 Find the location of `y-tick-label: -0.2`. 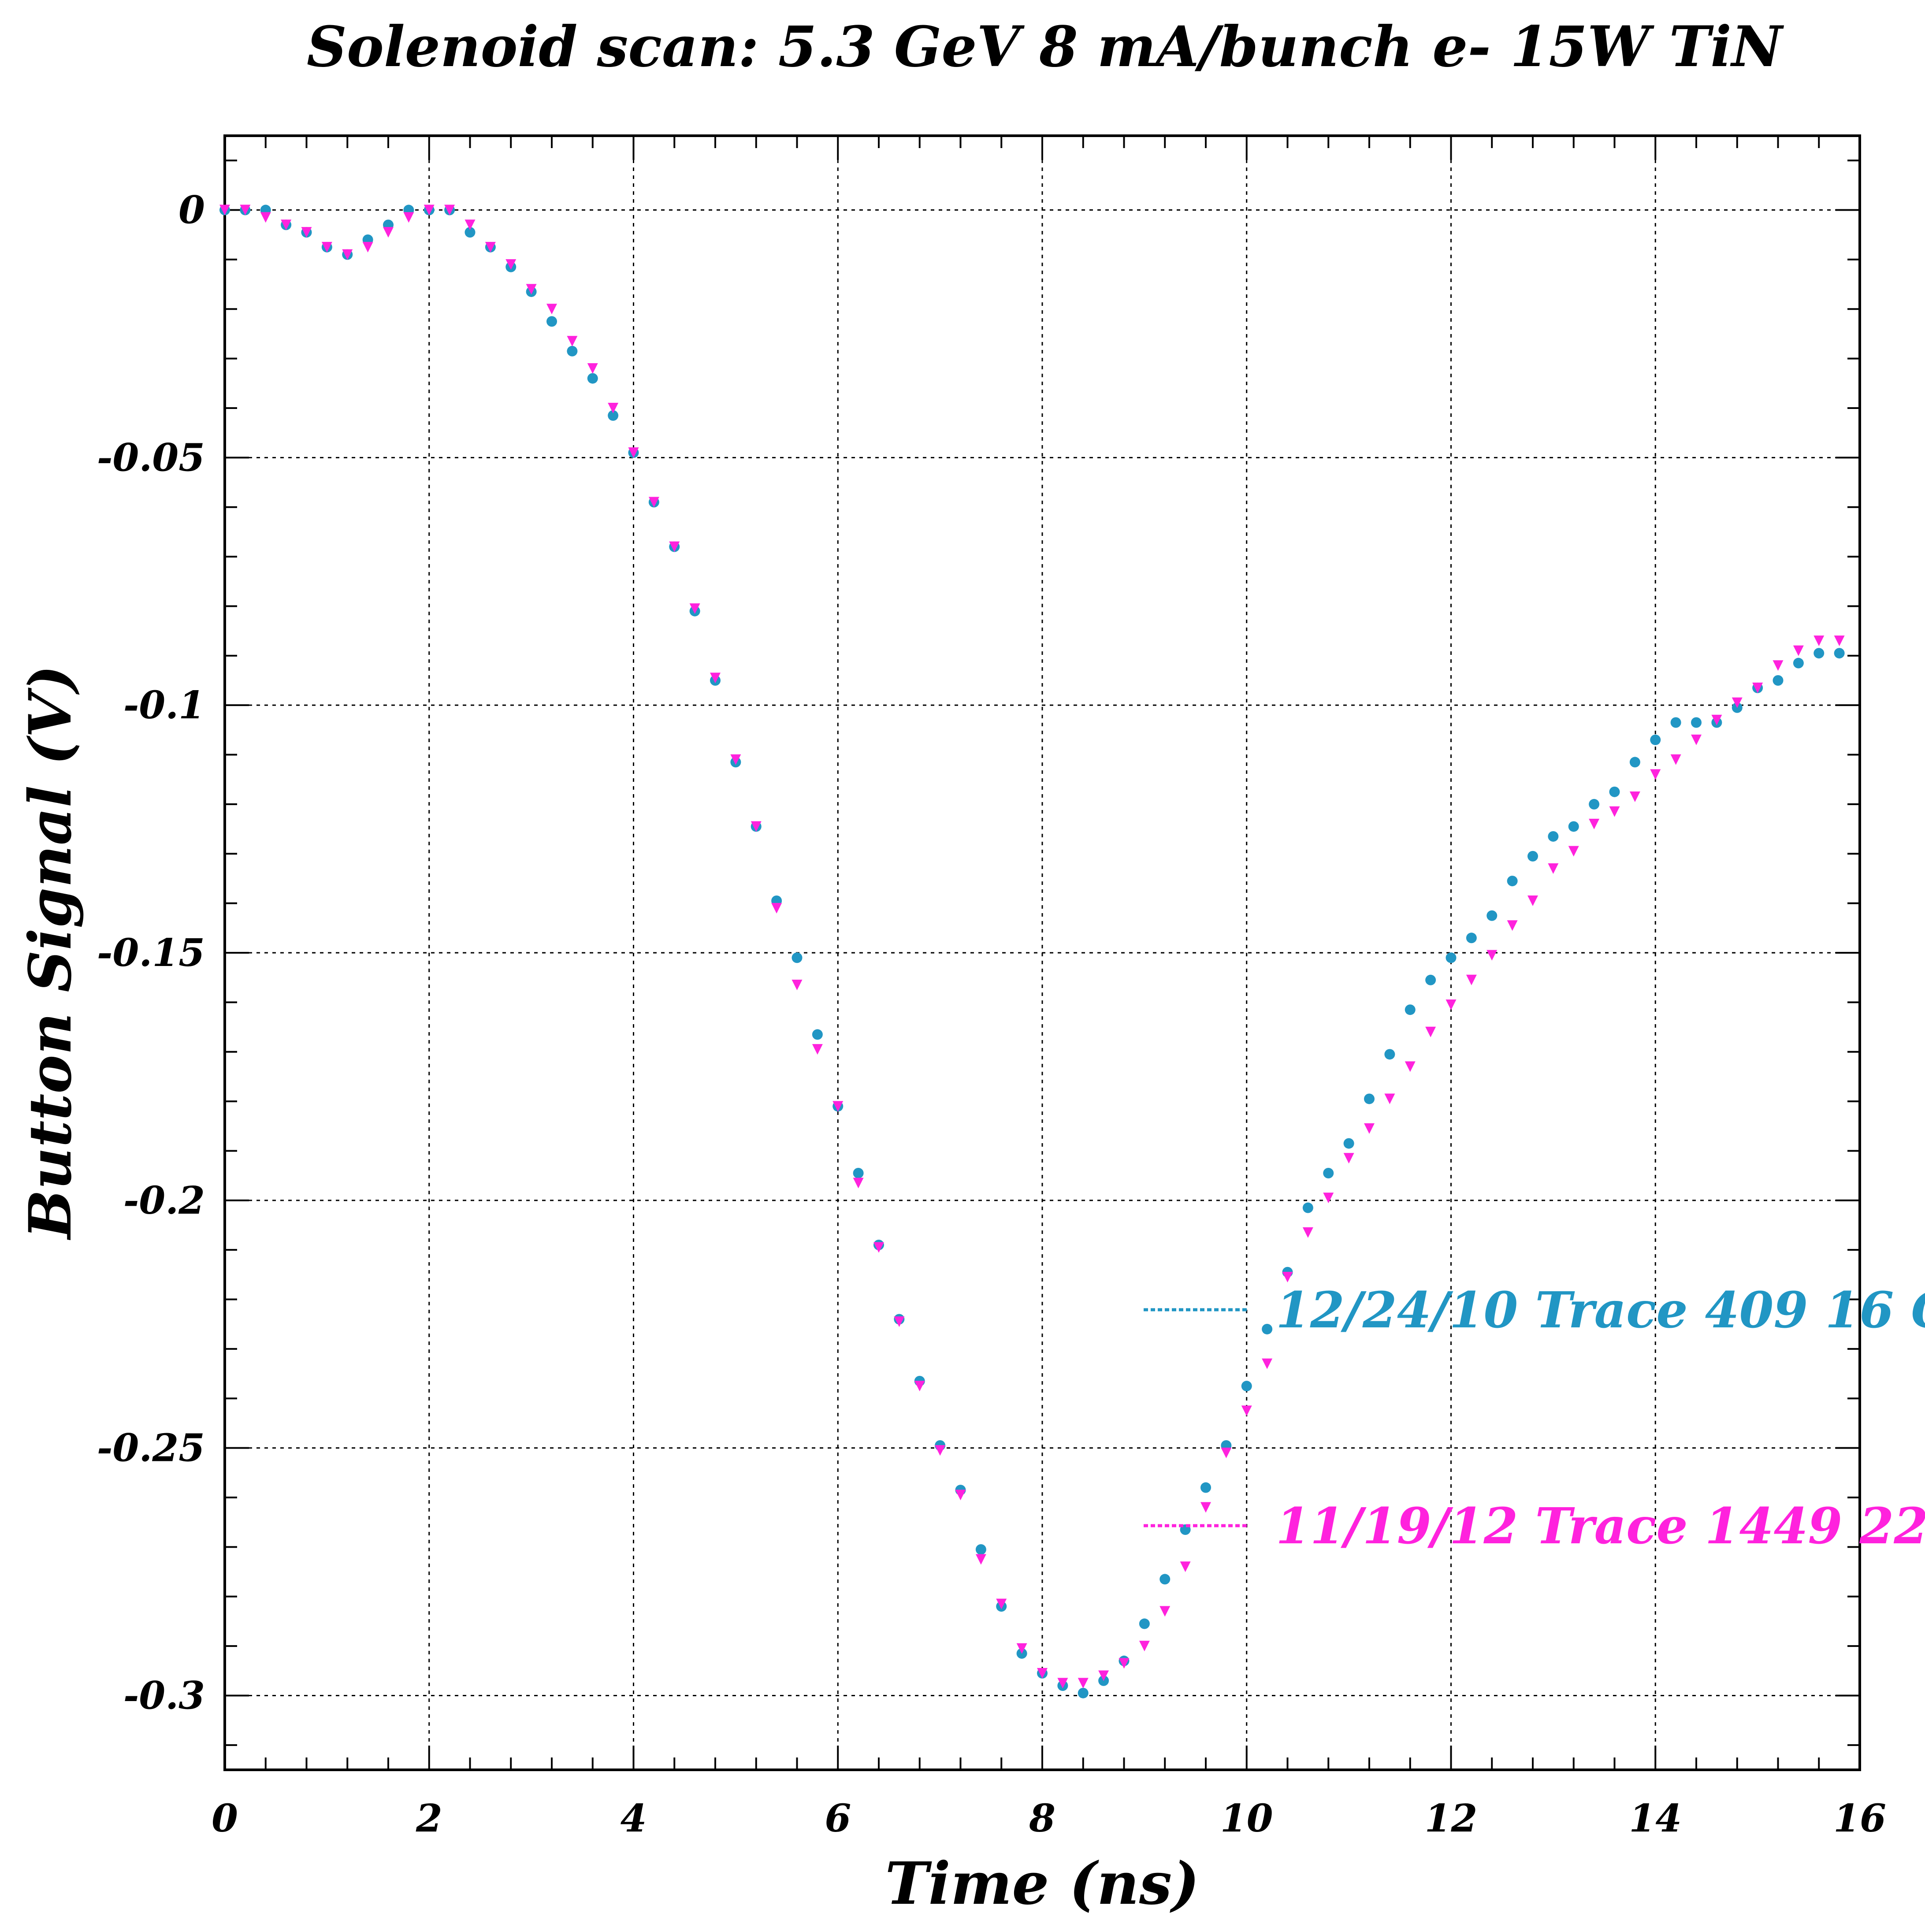

y-tick-label: -0.2 is located at coordinates (164, 1200).